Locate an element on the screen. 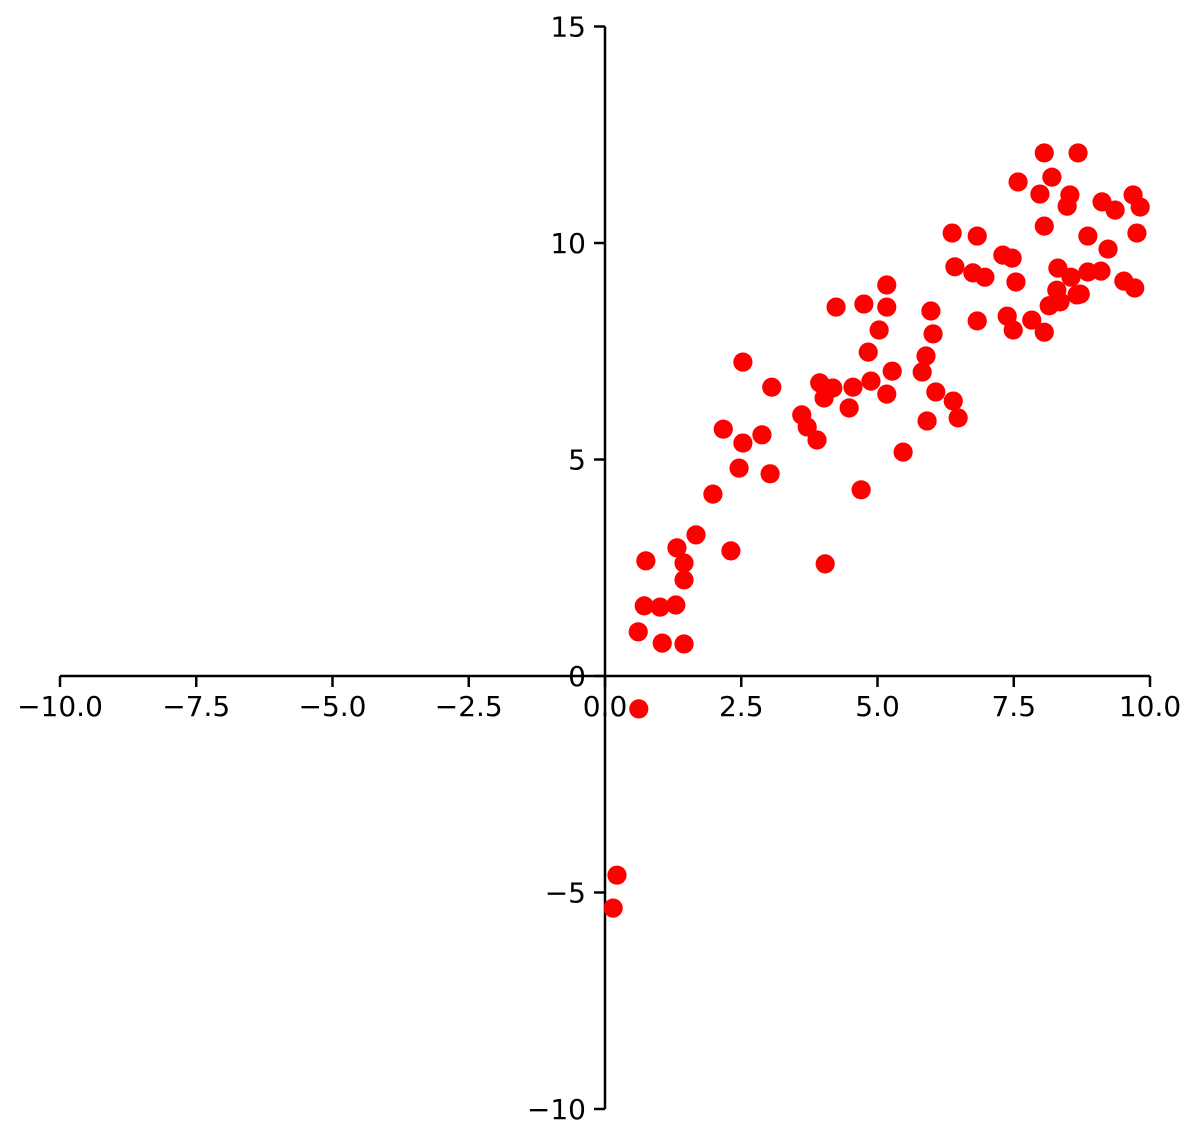 Image resolution: width=1198 pixels, height=1146 pixels. x-tick-label: 10.0 is located at coordinates (1150, 706).